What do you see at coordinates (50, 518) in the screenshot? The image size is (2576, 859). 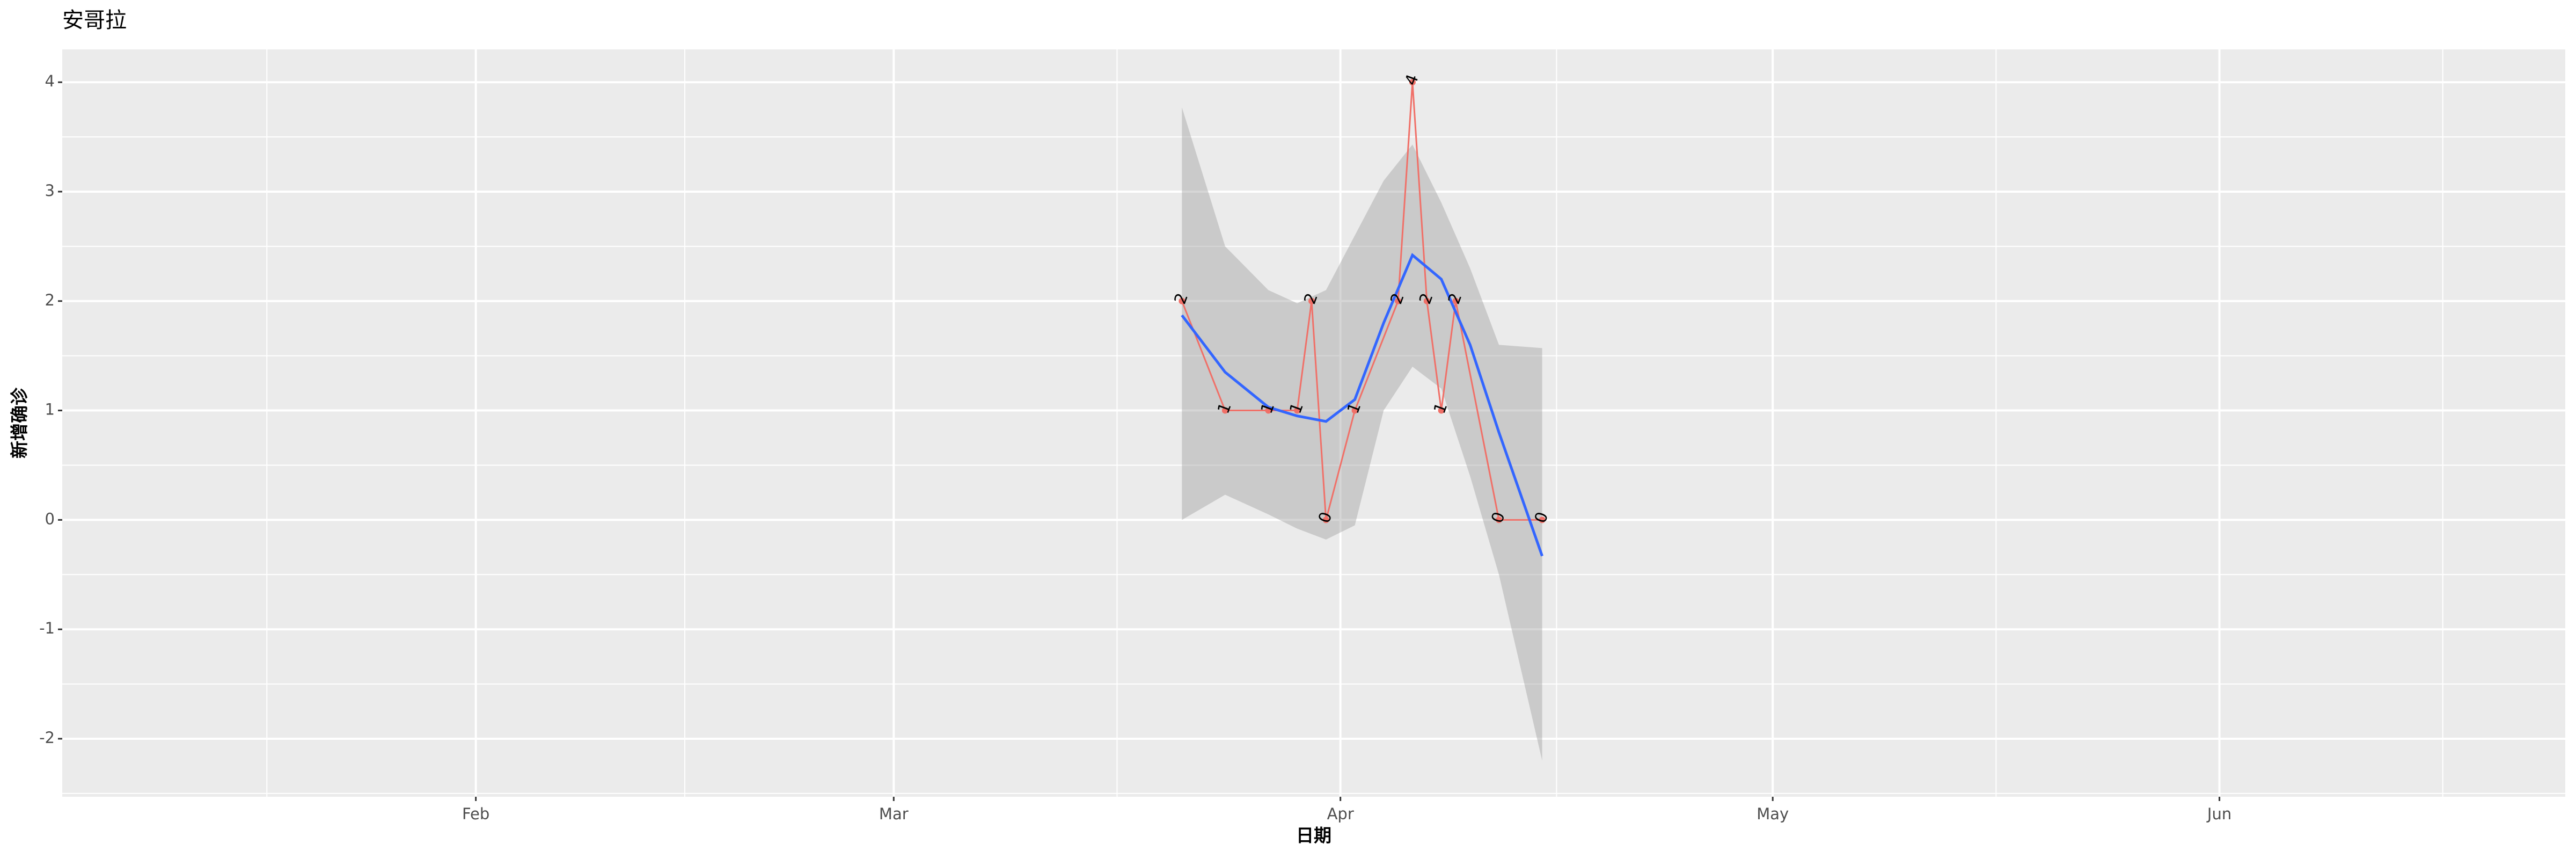 I see `y-tick-label: 0` at bounding box center [50, 518].